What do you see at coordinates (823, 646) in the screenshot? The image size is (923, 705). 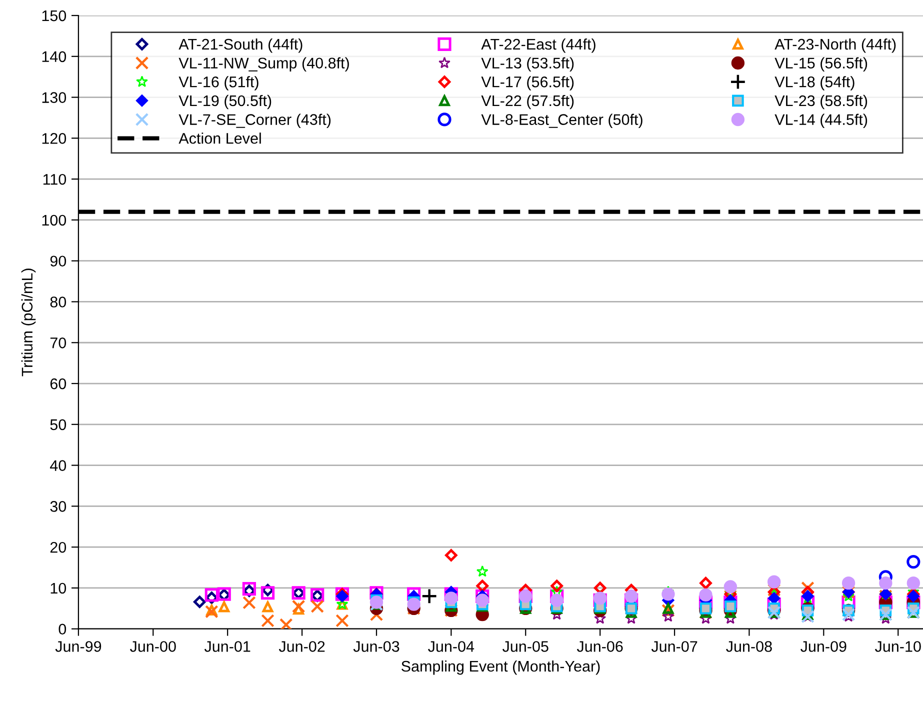 I see `x-tick-label: Jun-09` at bounding box center [823, 646].